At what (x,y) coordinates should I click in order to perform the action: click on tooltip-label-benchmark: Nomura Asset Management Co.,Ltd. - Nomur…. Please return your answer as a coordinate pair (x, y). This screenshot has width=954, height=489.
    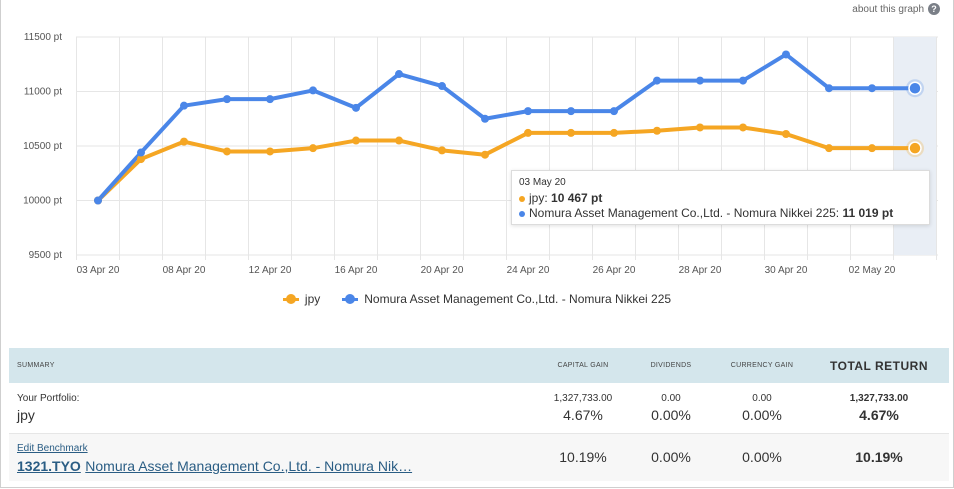
    Looking at the image, I should click on (686, 213).